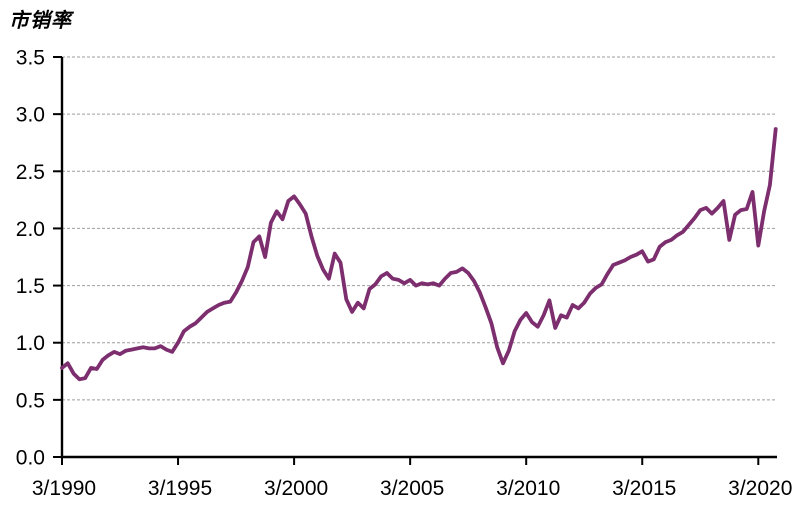  Describe the element at coordinates (528, 488) in the screenshot. I see `x-tick-label: 3/2010` at that location.